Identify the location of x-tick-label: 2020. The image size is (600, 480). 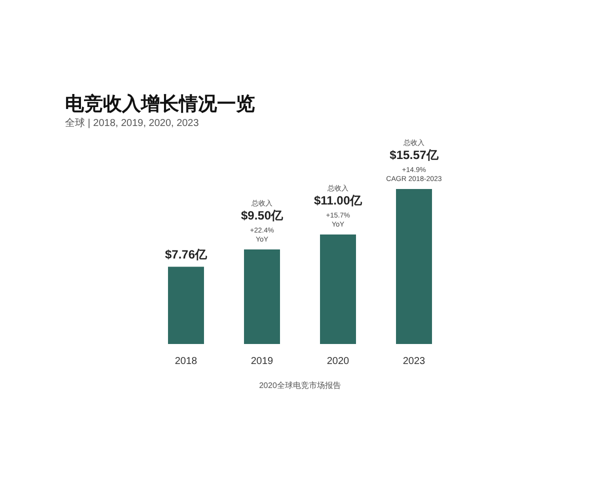
(338, 361).